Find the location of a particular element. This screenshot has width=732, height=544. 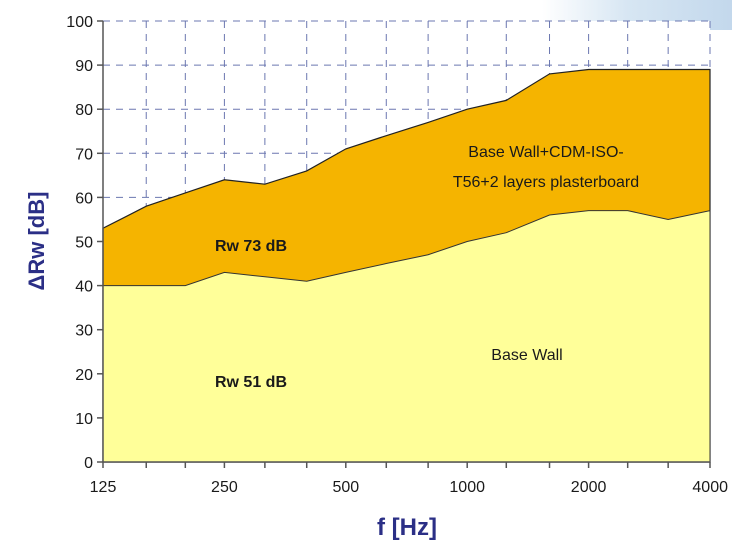

x-tick-label: 500 is located at coordinates (345, 487).